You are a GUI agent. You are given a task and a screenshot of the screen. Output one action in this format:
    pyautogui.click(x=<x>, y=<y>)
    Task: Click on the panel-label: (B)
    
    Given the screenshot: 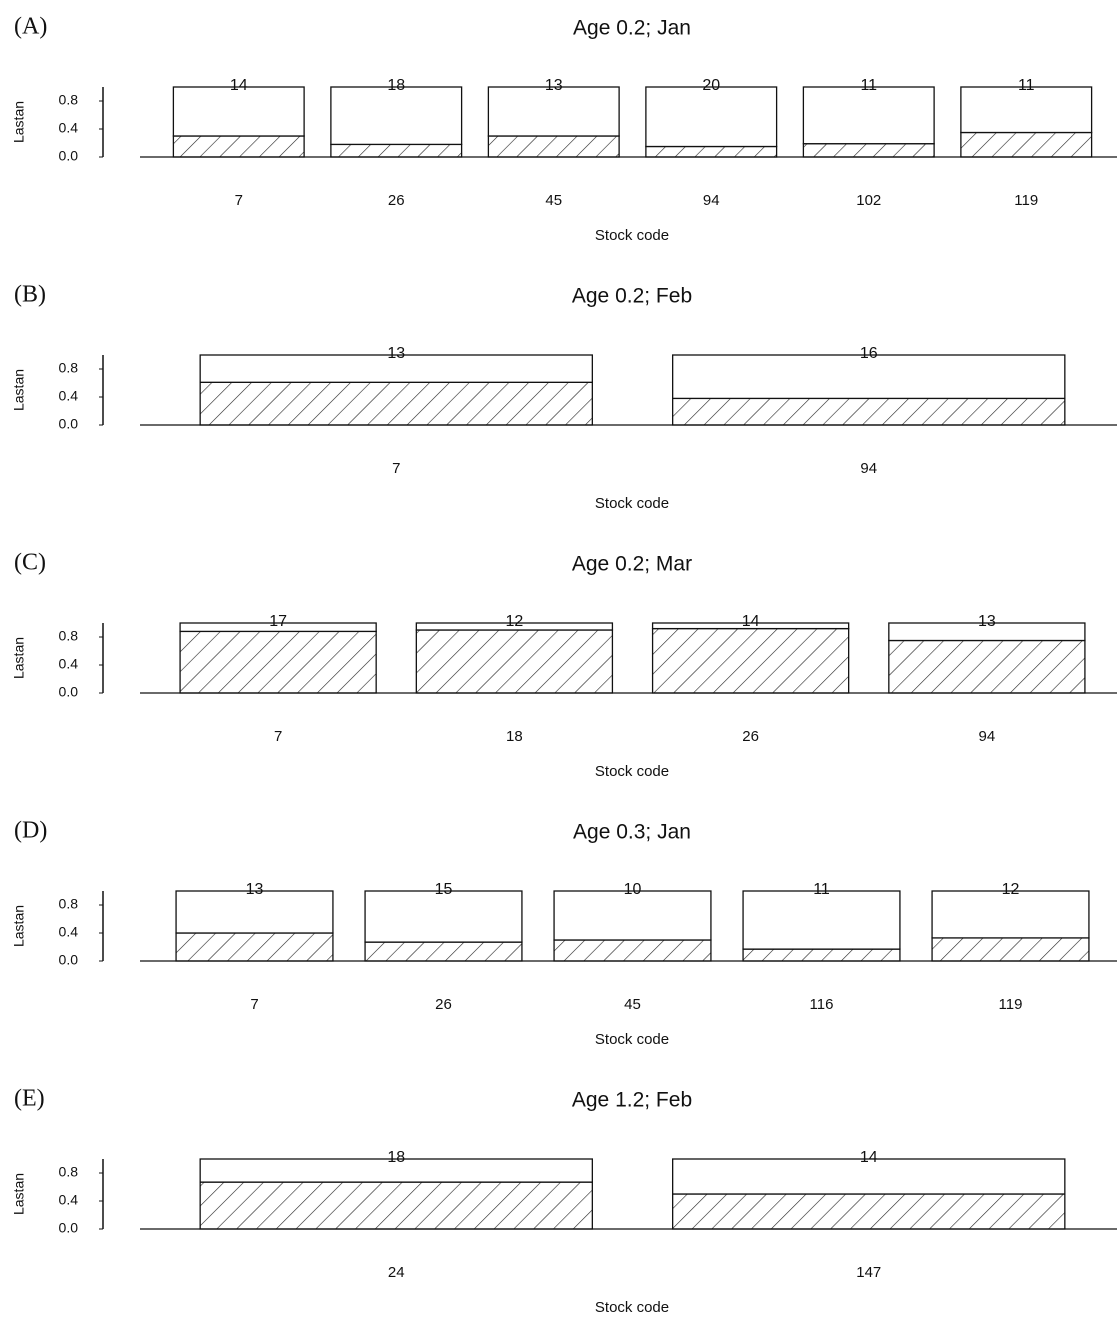 What is the action you would take?
    pyautogui.click(x=30, y=295)
    